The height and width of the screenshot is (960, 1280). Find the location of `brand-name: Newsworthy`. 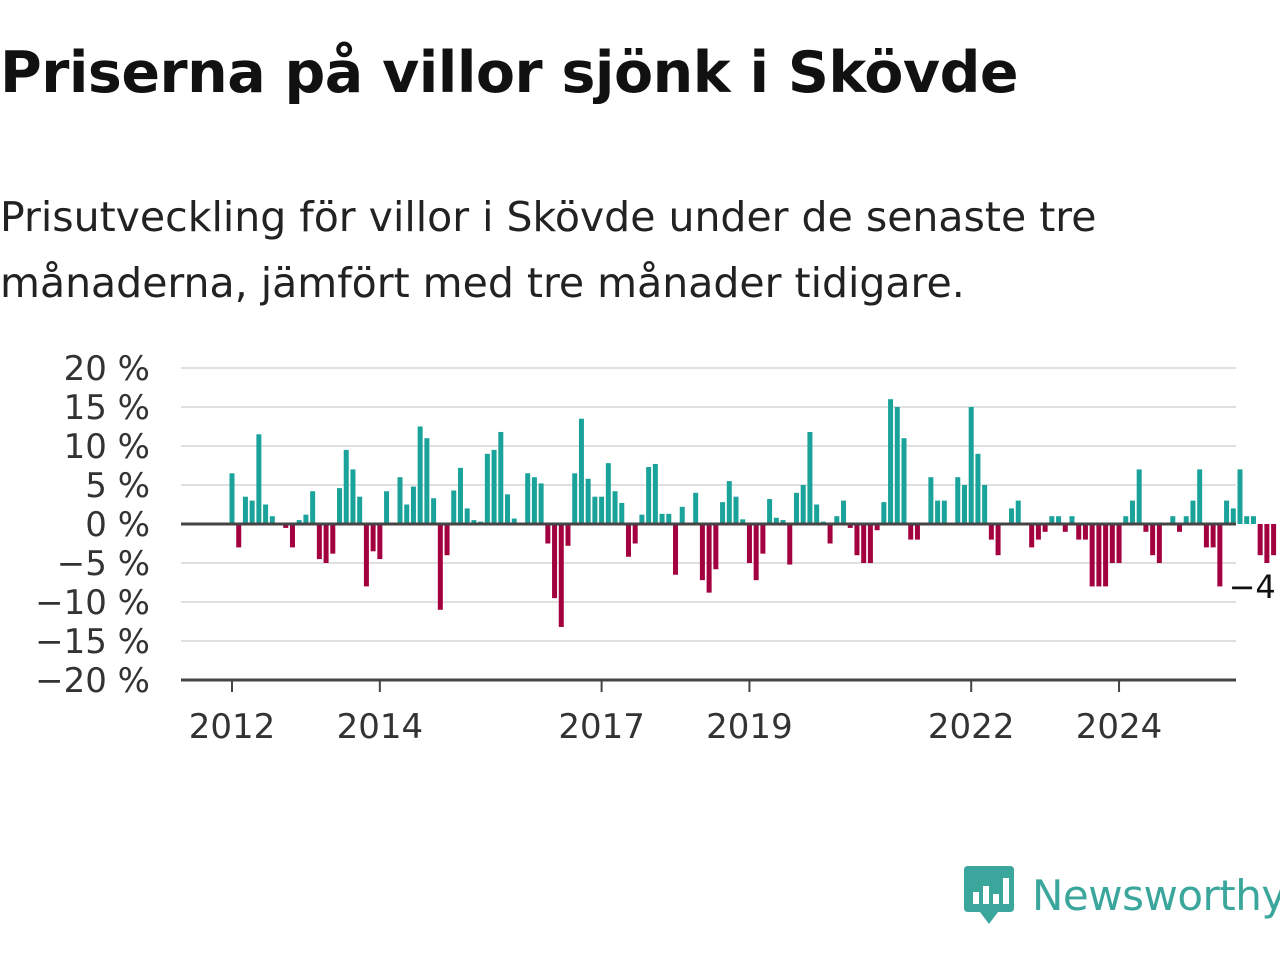

brand-name: Newsworthy is located at coordinates (1156, 895).